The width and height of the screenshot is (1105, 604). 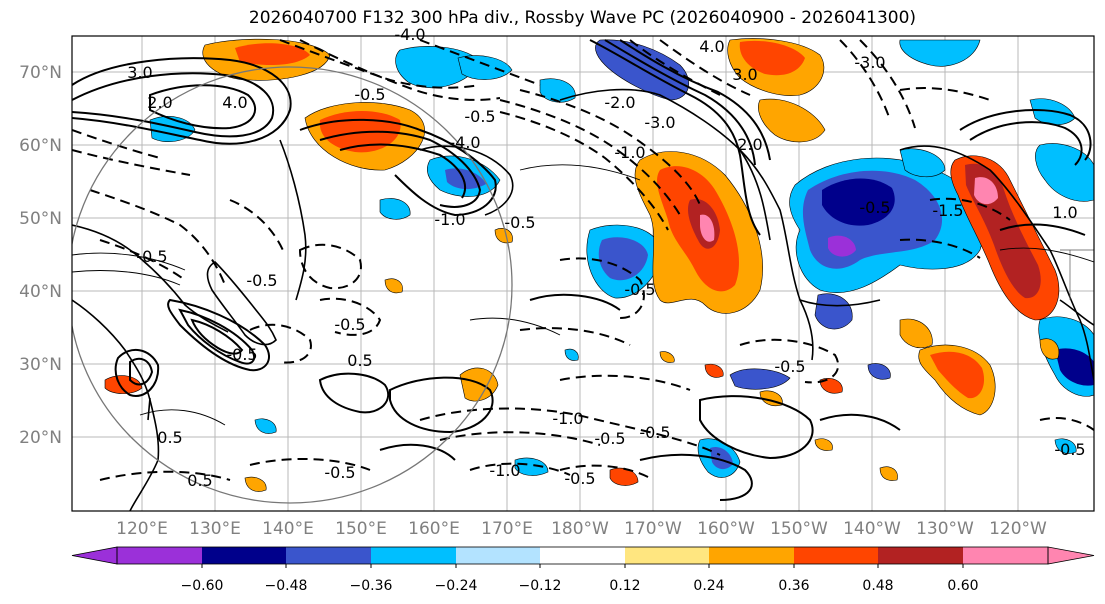 What do you see at coordinates (872, 529) in the screenshot?
I see `lon-label-140w: 140°W` at bounding box center [872, 529].